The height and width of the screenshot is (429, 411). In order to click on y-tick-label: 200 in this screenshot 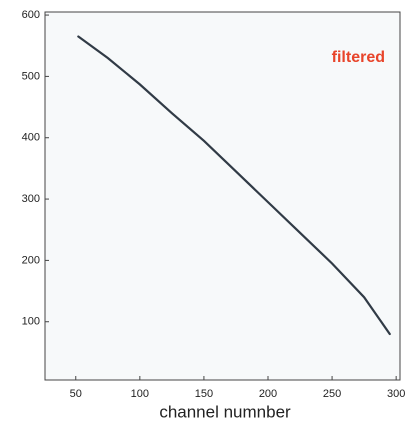, I will do `click(31, 260)`.